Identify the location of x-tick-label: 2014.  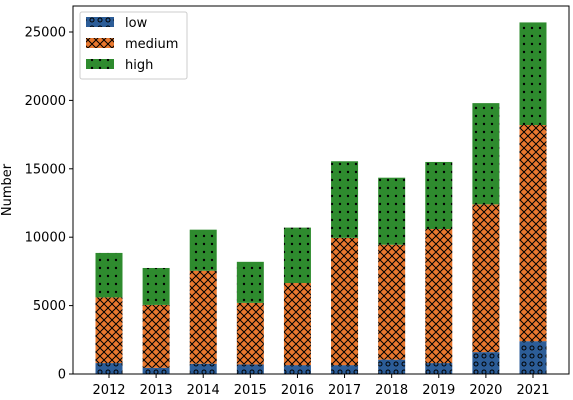
(203, 390).